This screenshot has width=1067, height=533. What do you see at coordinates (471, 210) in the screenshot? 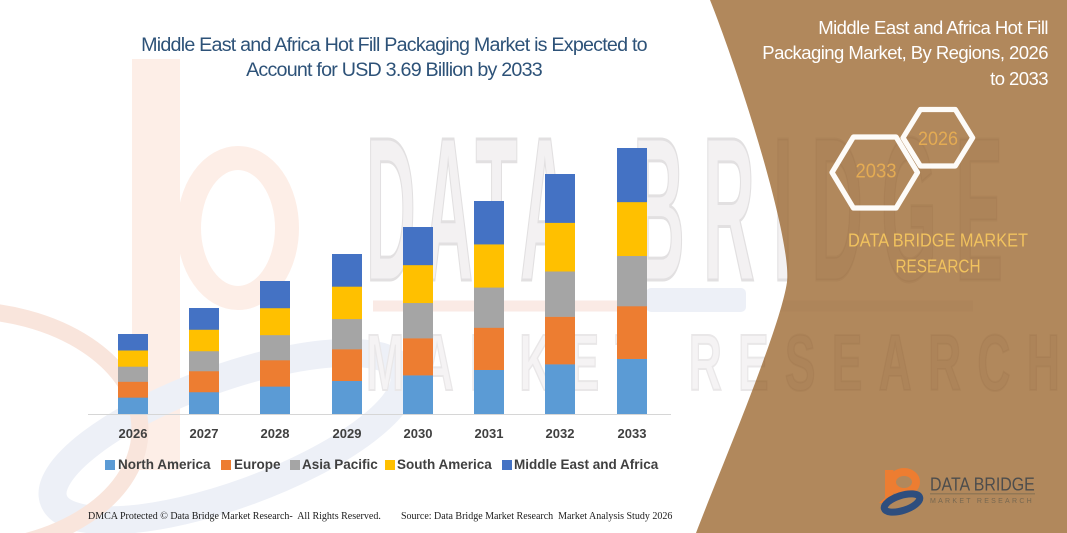
I see `svg-text: DATA` at bounding box center [471, 210].